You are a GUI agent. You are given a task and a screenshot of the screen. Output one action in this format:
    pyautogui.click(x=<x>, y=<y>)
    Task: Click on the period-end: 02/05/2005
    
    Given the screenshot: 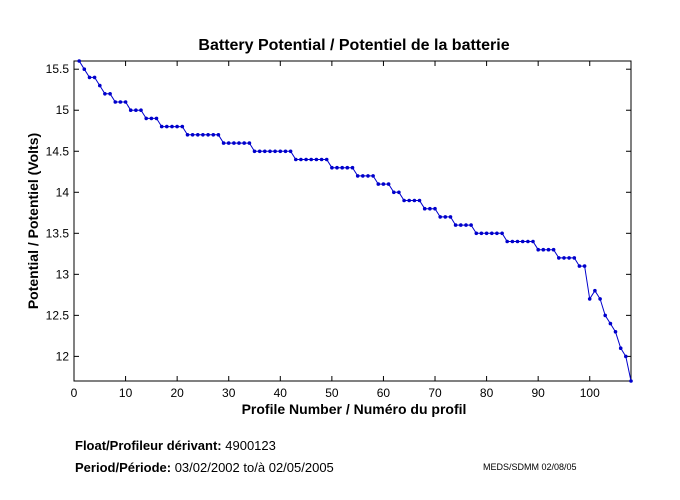 What is the action you would take?
    pyautogui.click(x=301, y=467)
    